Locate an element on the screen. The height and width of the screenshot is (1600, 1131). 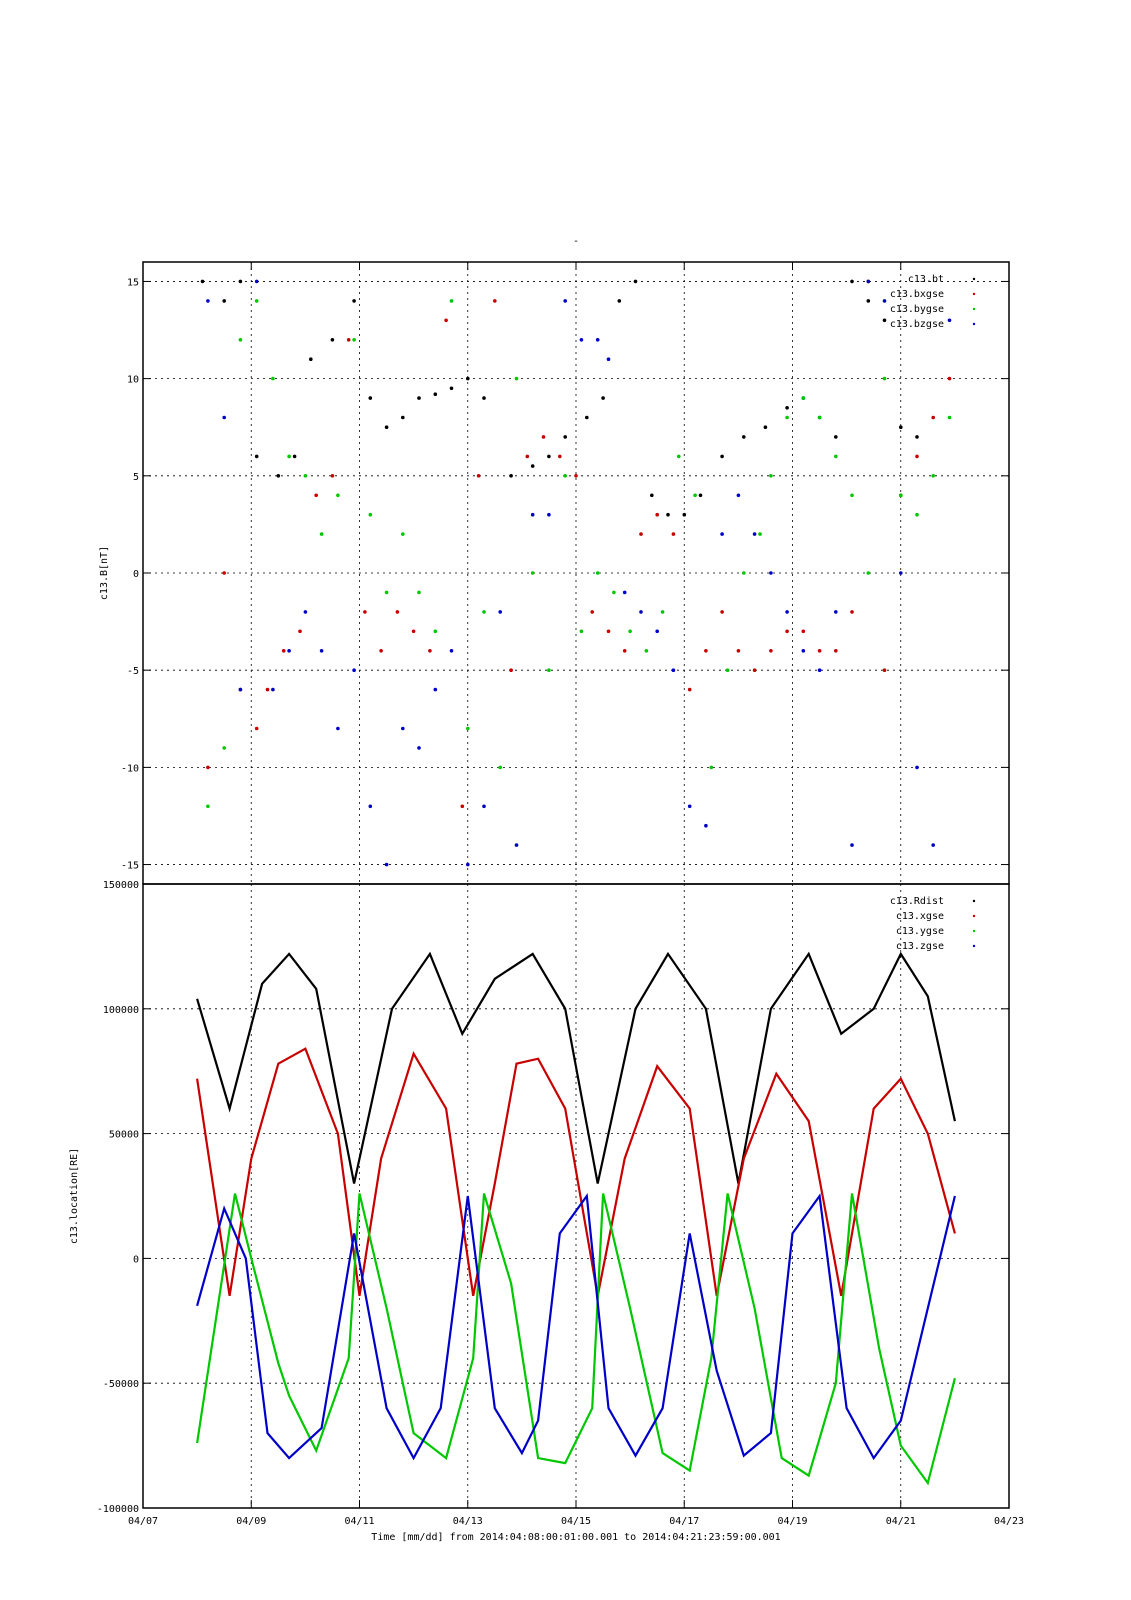
chart-title-mark: - is located at coordinates (576, 241).